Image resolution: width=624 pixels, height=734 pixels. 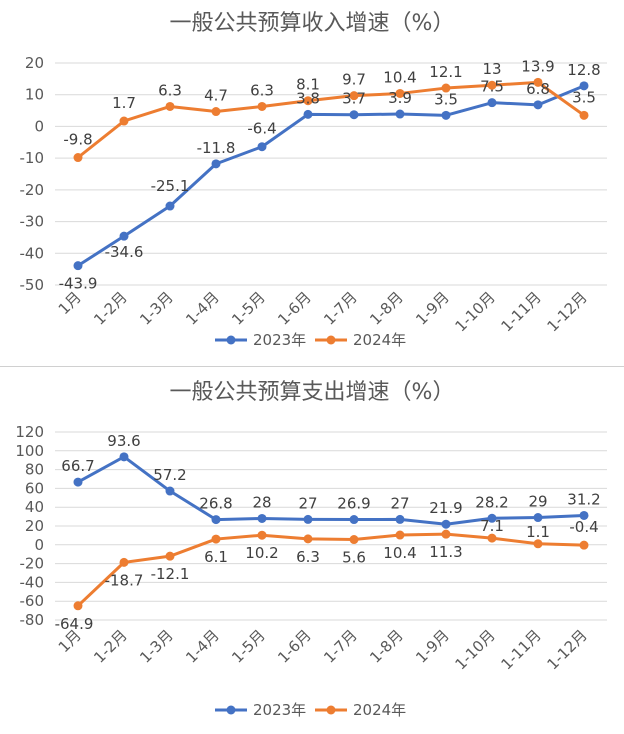 What do you see at coordinates (261, 553) in the screenshot?
I see `data-label: 10.2` at bounding box center [261, 553].